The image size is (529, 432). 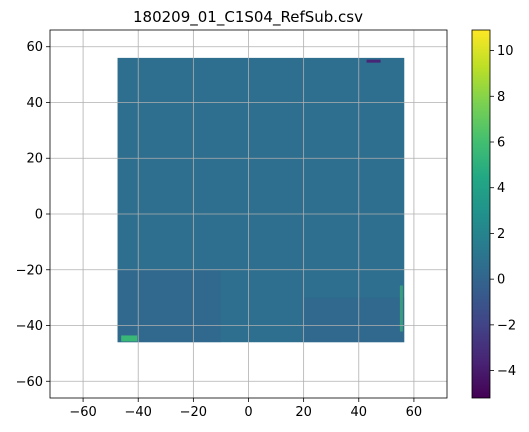 What do you see at coordinates (29, 326) in the screenshot?
I see `y-tick-label: −40` at bounding box center [29, 326].